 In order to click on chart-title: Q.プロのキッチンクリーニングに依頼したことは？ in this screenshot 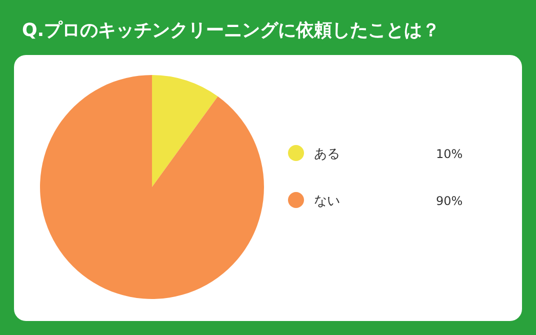, I will do `click(231, 30)`.